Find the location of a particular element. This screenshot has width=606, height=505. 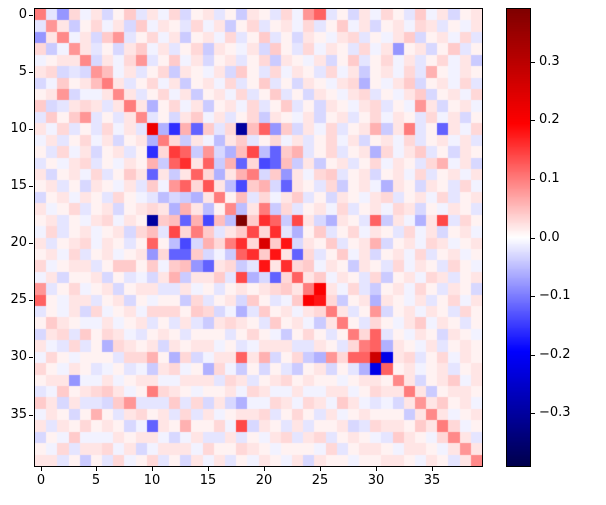

x-tick-label: 35 is located at coordinates (432, 480).